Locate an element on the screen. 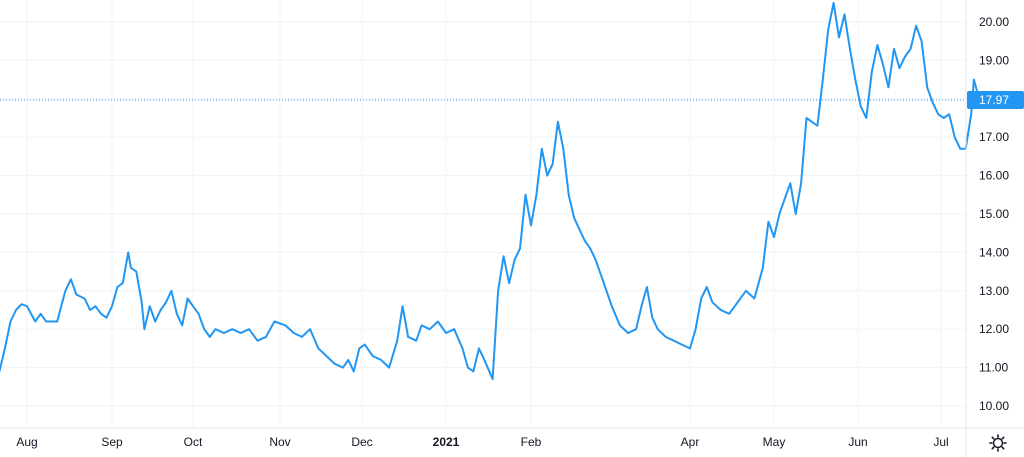 This screenshot has height=457, width=1024. x-tick-label: Feb is located at coordinates (531, 442).